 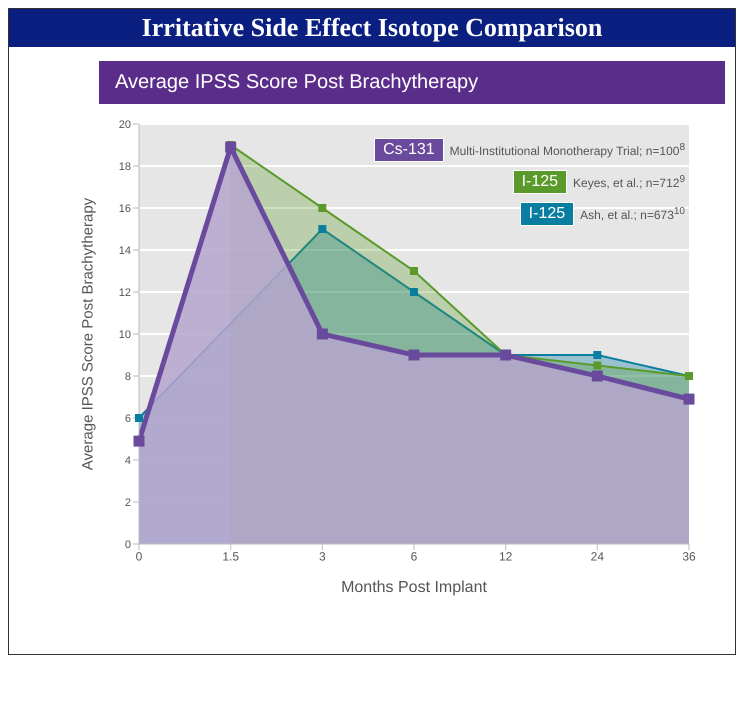 I want to click on text: Cs-131, so click(x=409, y=150).